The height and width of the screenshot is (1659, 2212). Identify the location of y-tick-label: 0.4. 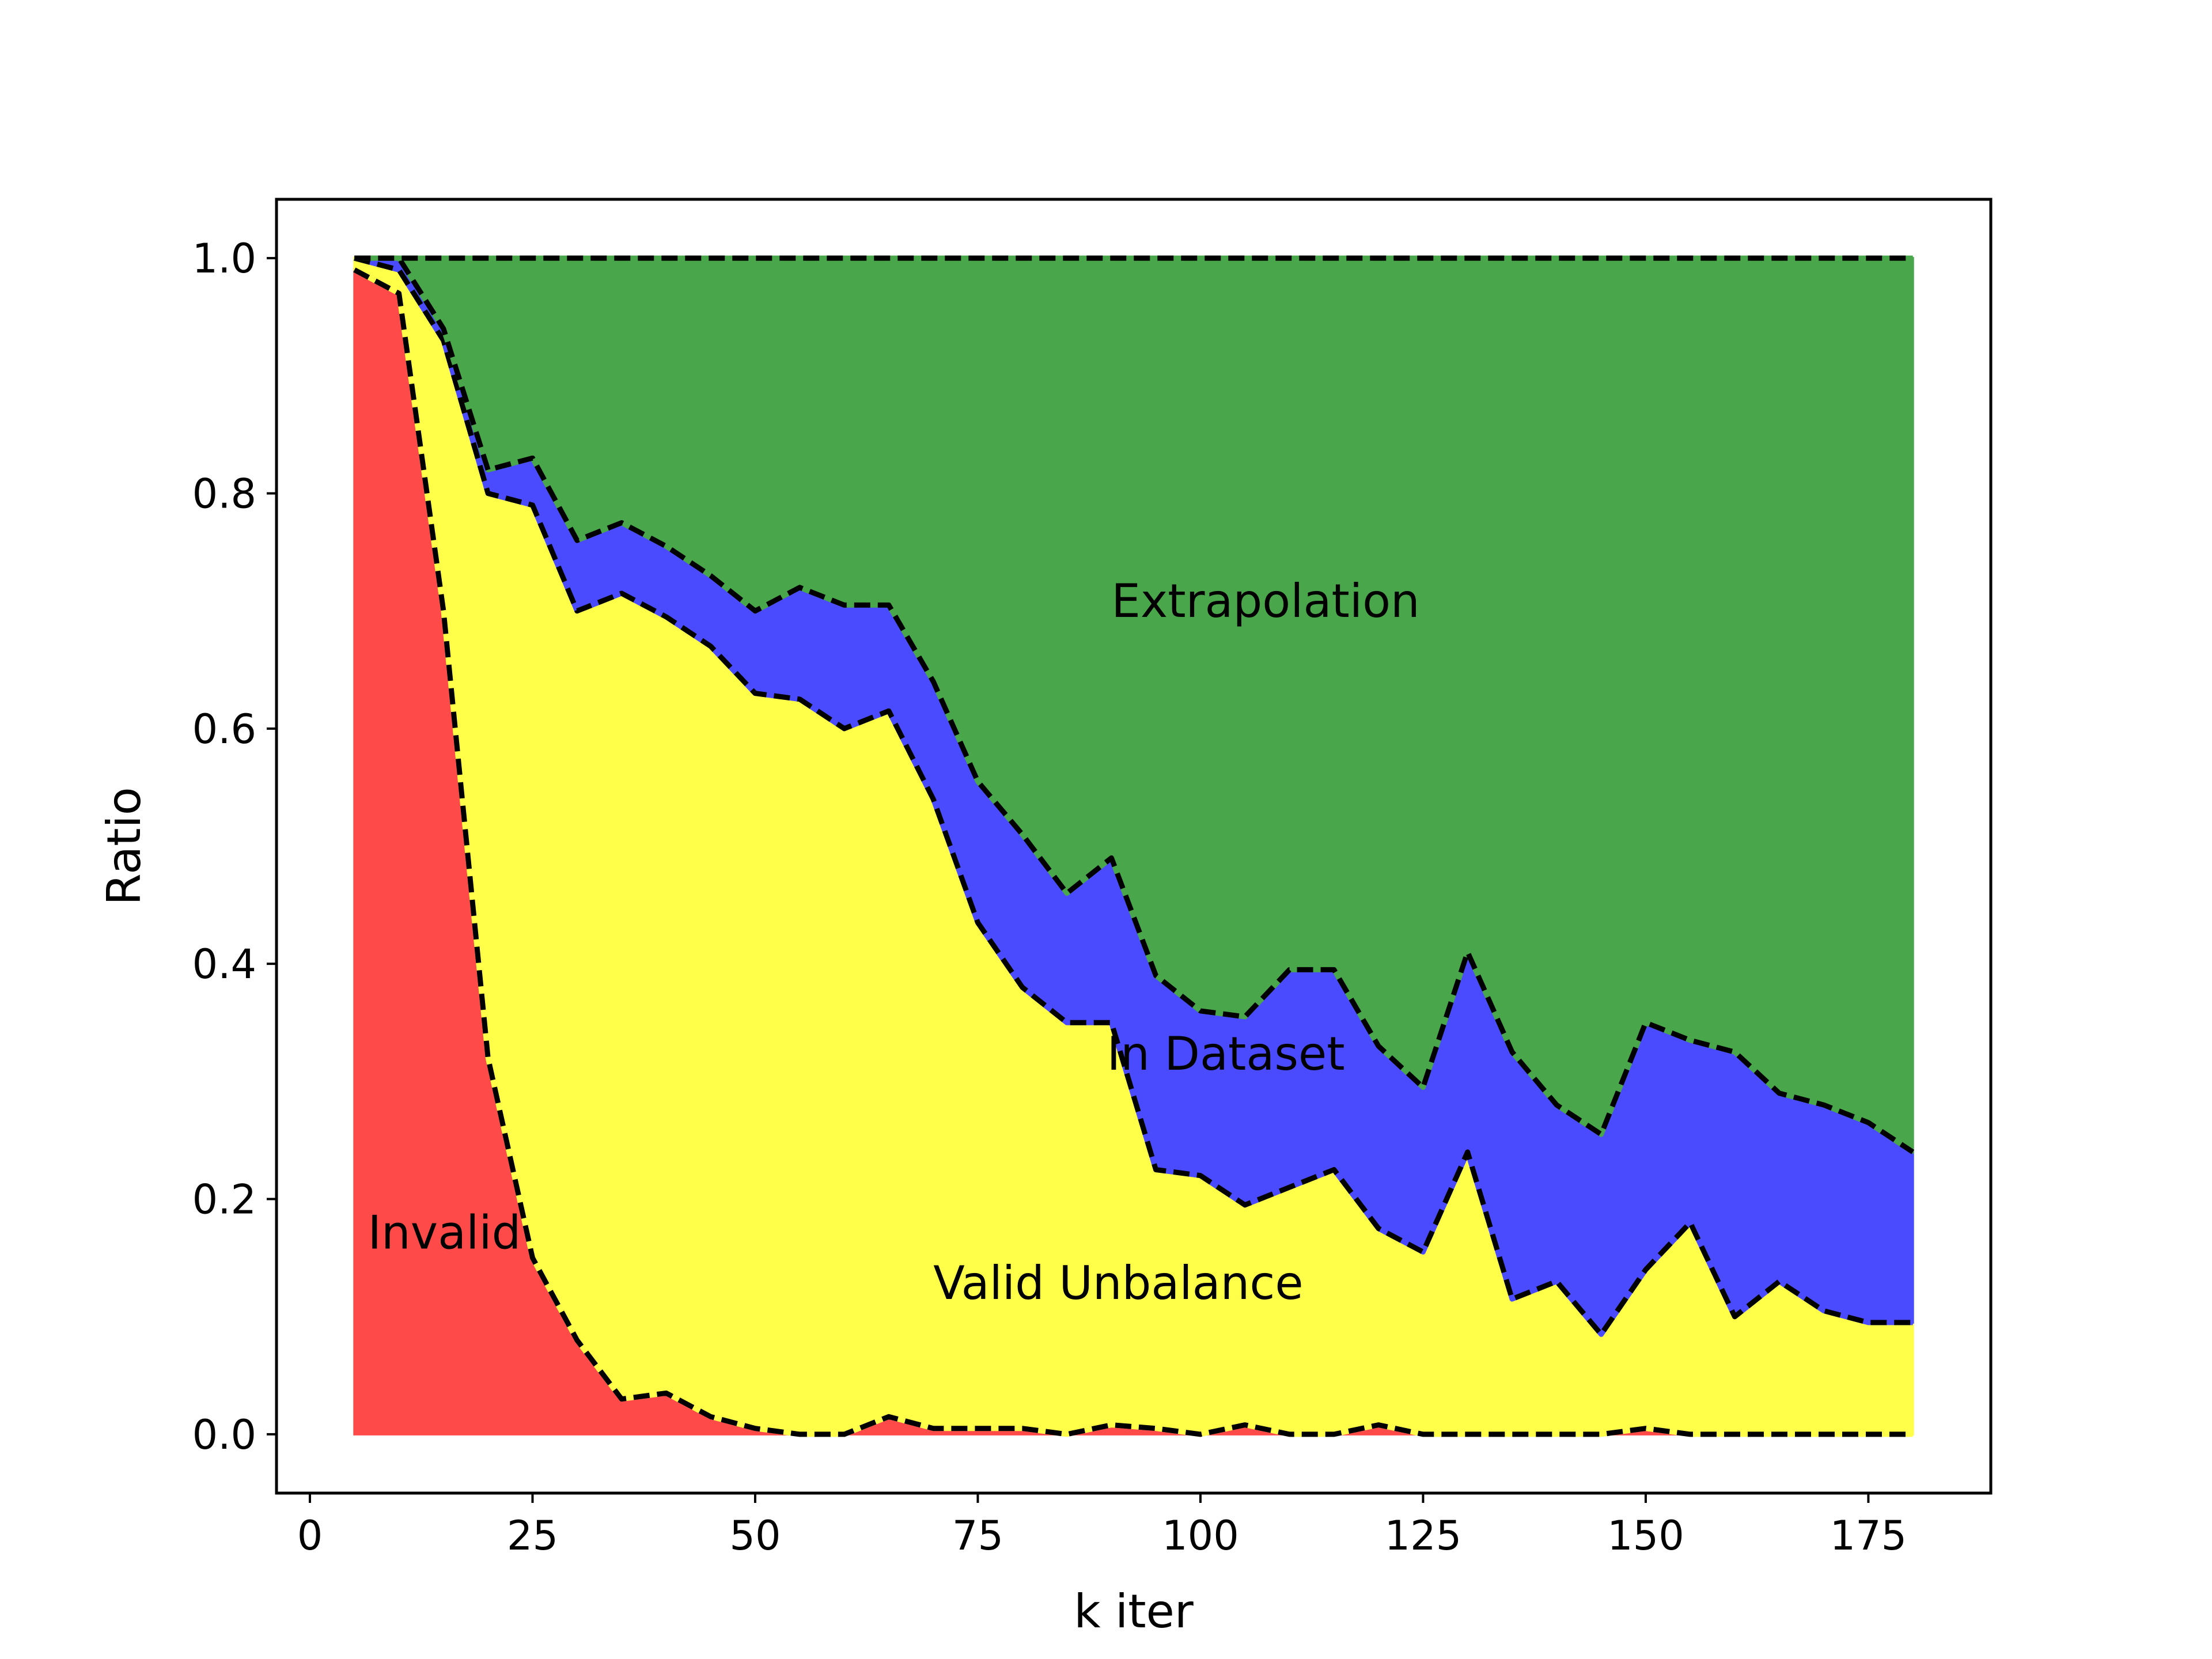
(224, 964).